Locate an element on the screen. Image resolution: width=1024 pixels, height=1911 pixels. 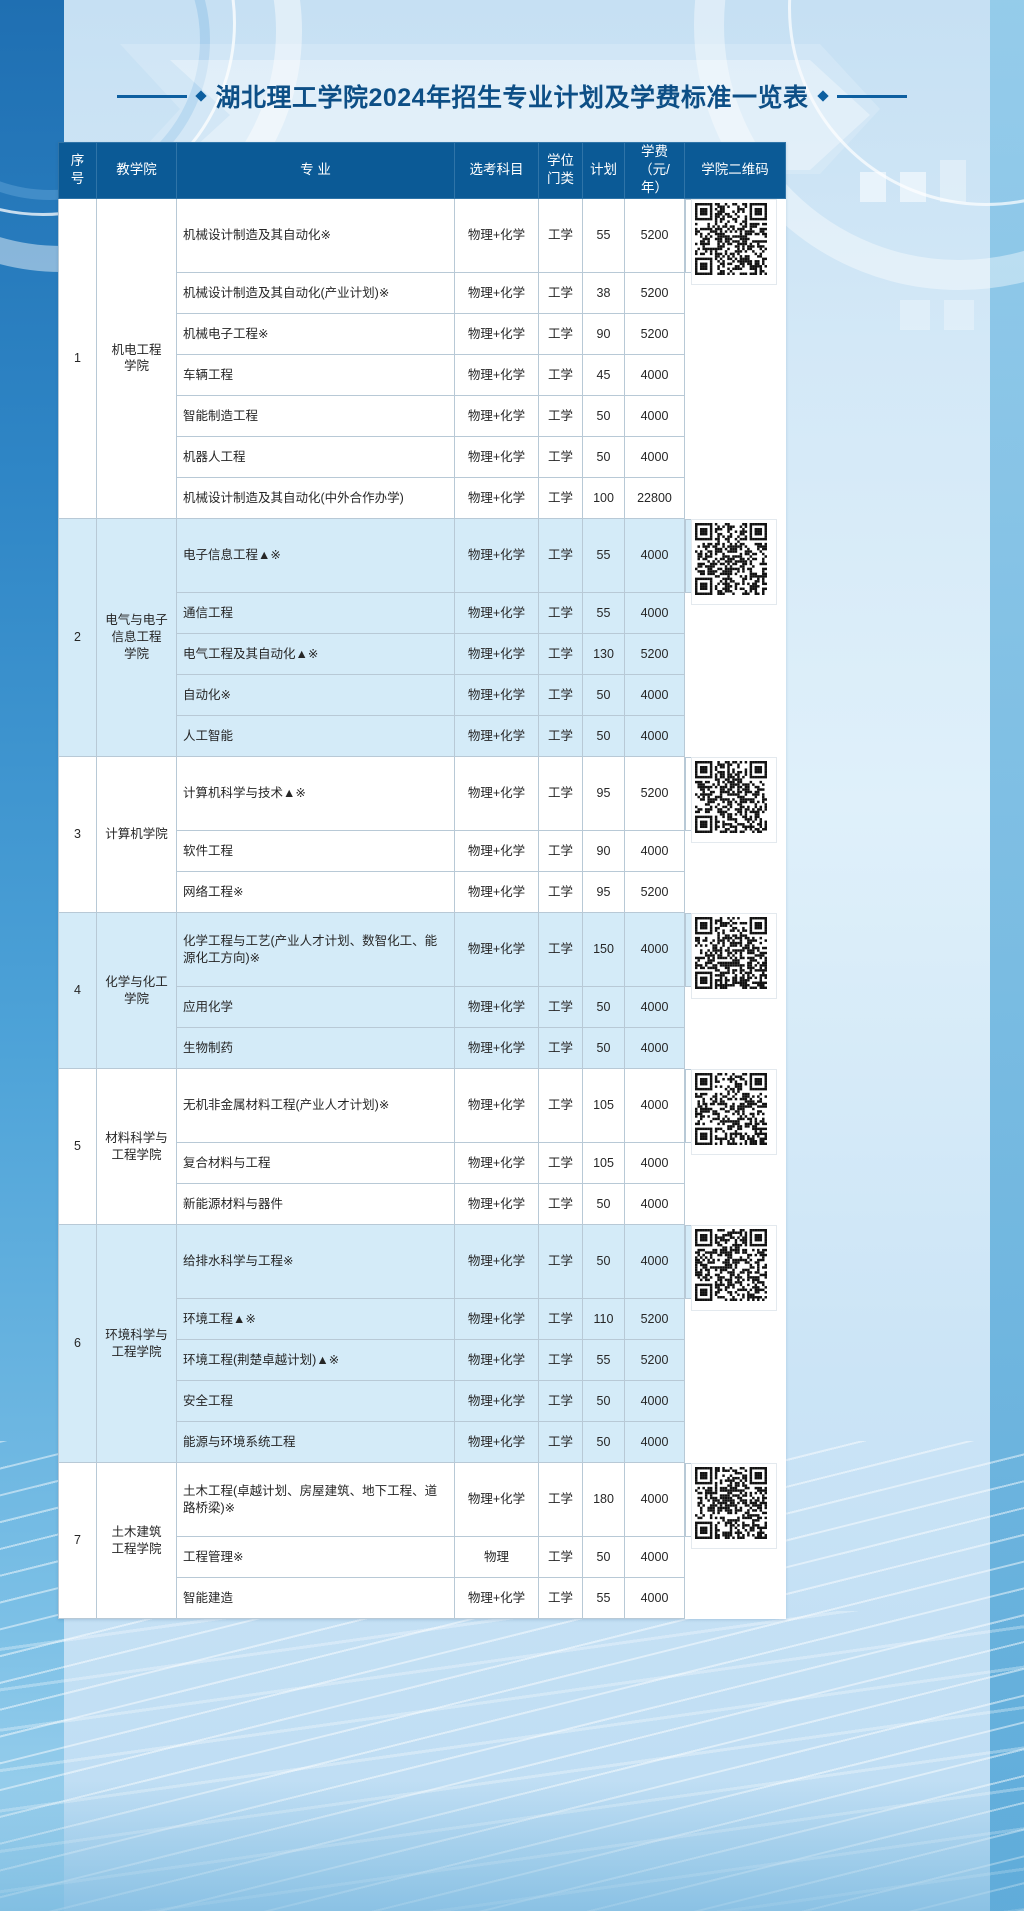
major-name-text: 智能制造工程 is located at coordinates (221, 415).